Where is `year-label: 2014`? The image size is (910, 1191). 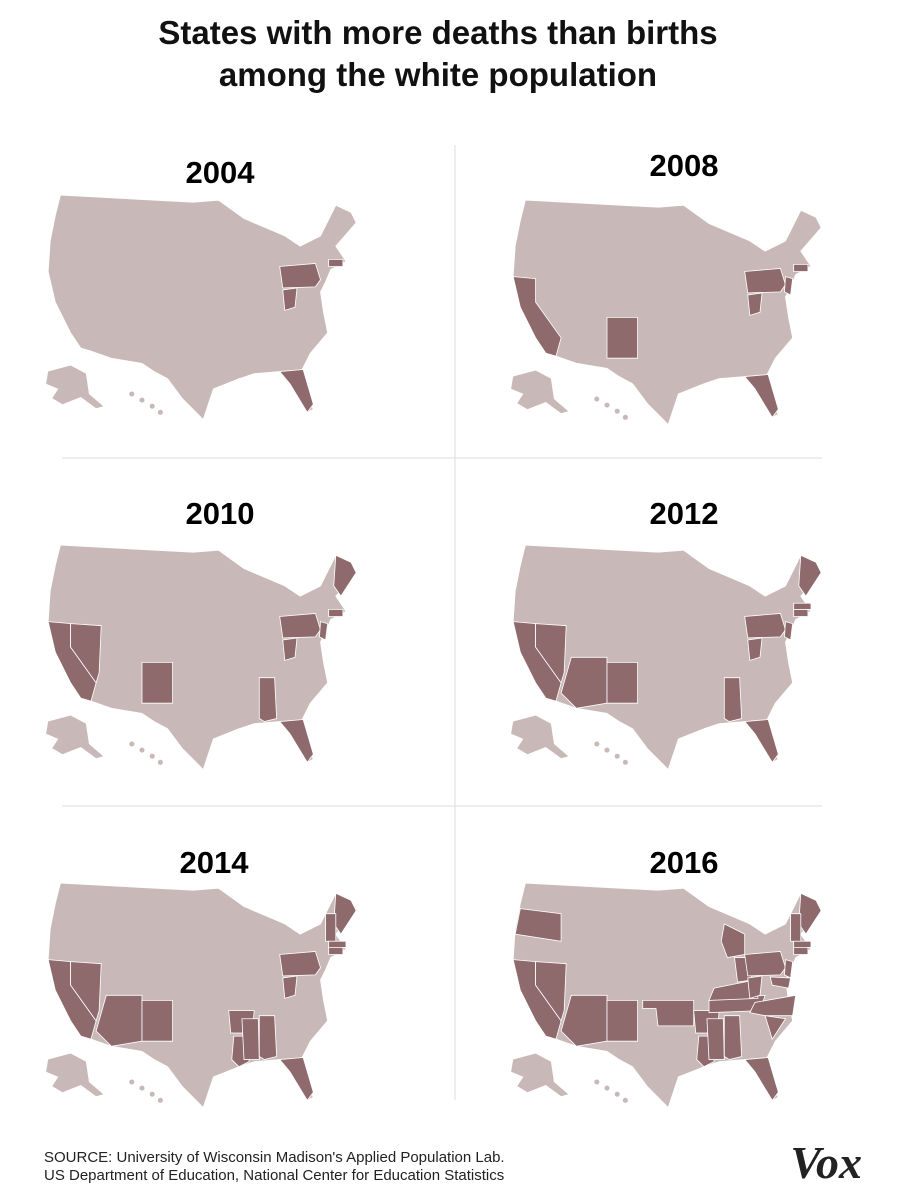 year-label: 2014 is located at coordinates (215, 862).